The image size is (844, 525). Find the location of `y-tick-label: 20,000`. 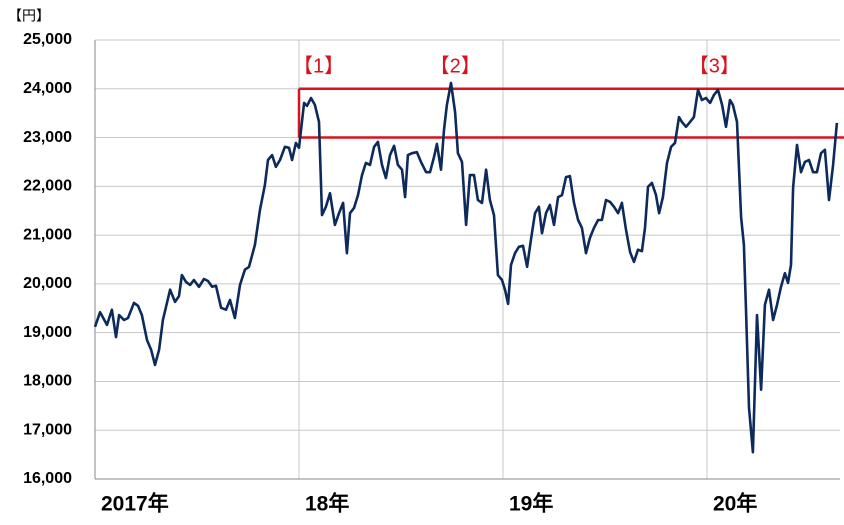

y-tick-label: 20,000 is located at coordinates (47, 283).